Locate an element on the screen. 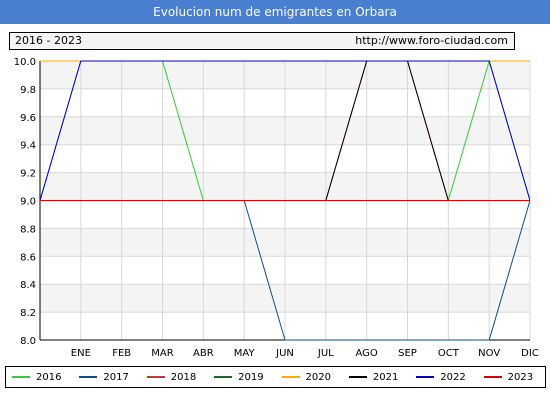  y-tick-label: 8.8 is located at coordinates (28, 229).